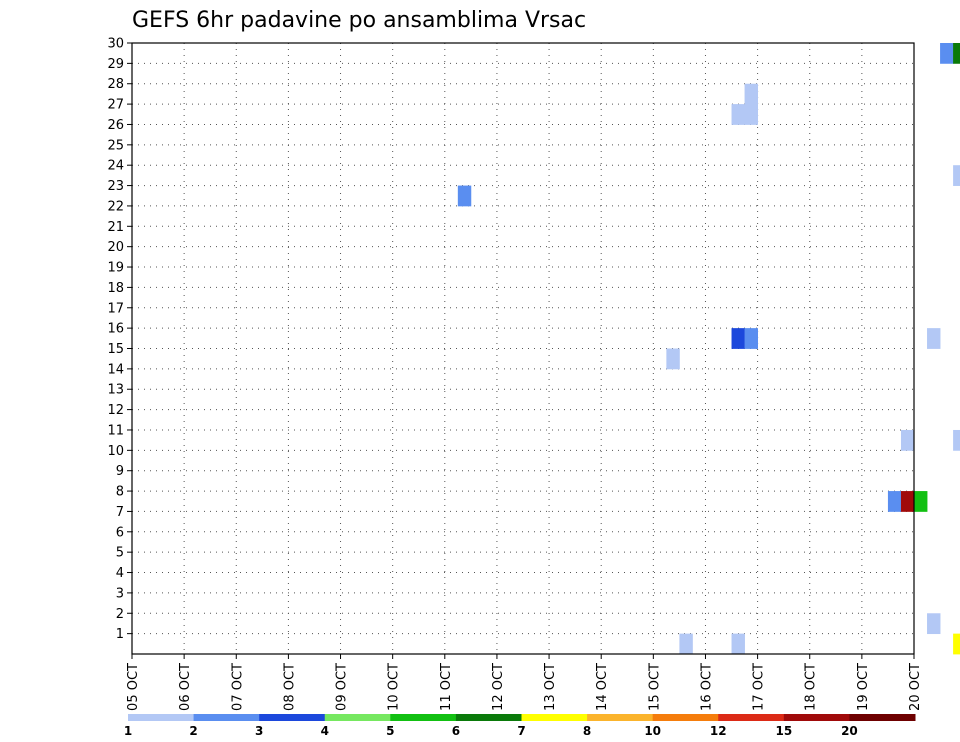  I want to click on y-tick-label: 28, so click(115, 84).